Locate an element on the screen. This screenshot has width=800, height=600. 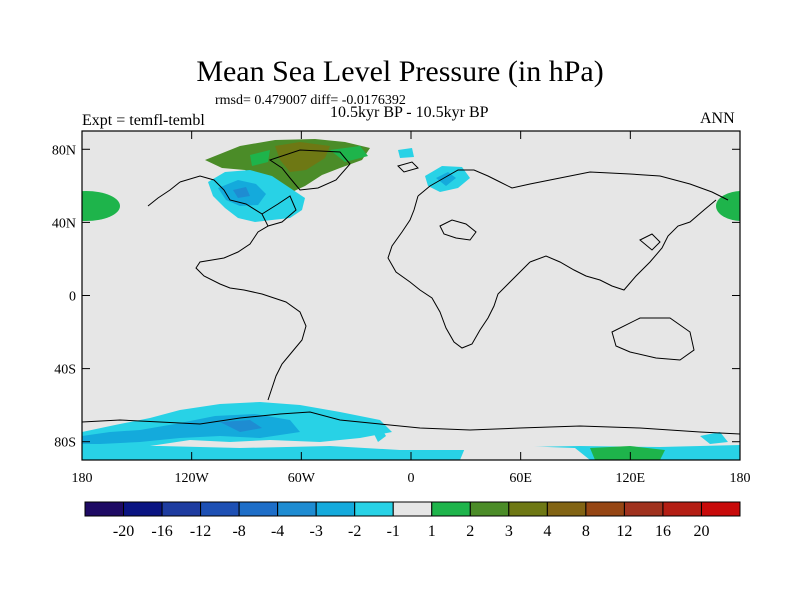
colorbar-label: 3 is located at coordinates (509, 531).